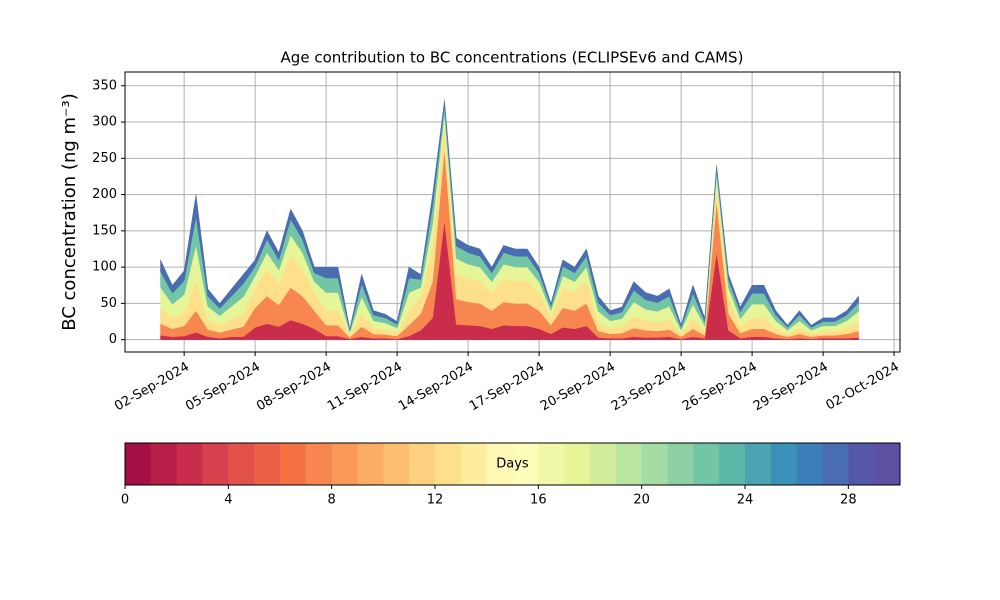 This screenshot has width=1000, height=600. What do you see at coordinates (848, 500) in the screenshot?
I see `colorbar-tick-label: 28` at bounding box center [848, 500].